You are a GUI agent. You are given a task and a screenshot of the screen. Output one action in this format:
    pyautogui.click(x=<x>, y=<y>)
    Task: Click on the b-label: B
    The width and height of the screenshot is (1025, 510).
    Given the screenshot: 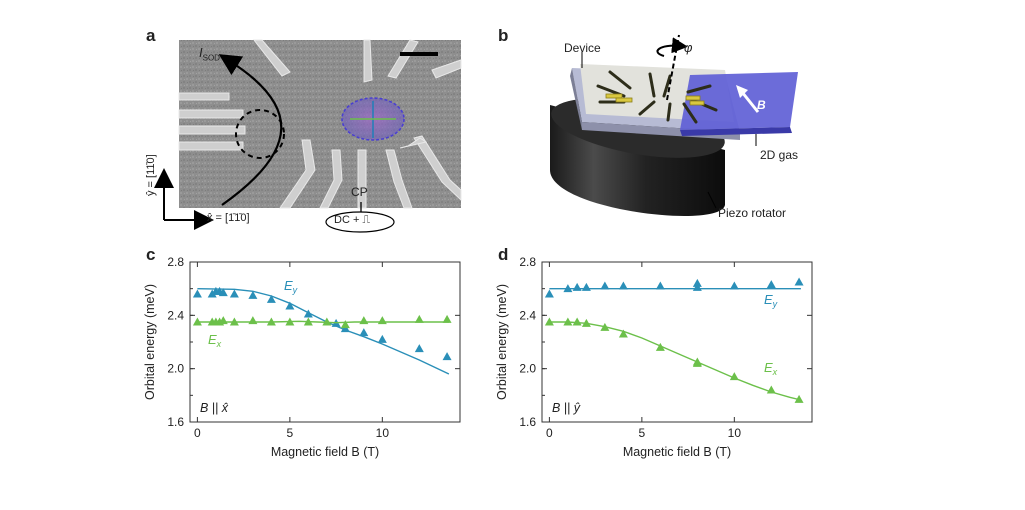 What is the action you would take?
    pyautogui.click(x=761, y=105)
    